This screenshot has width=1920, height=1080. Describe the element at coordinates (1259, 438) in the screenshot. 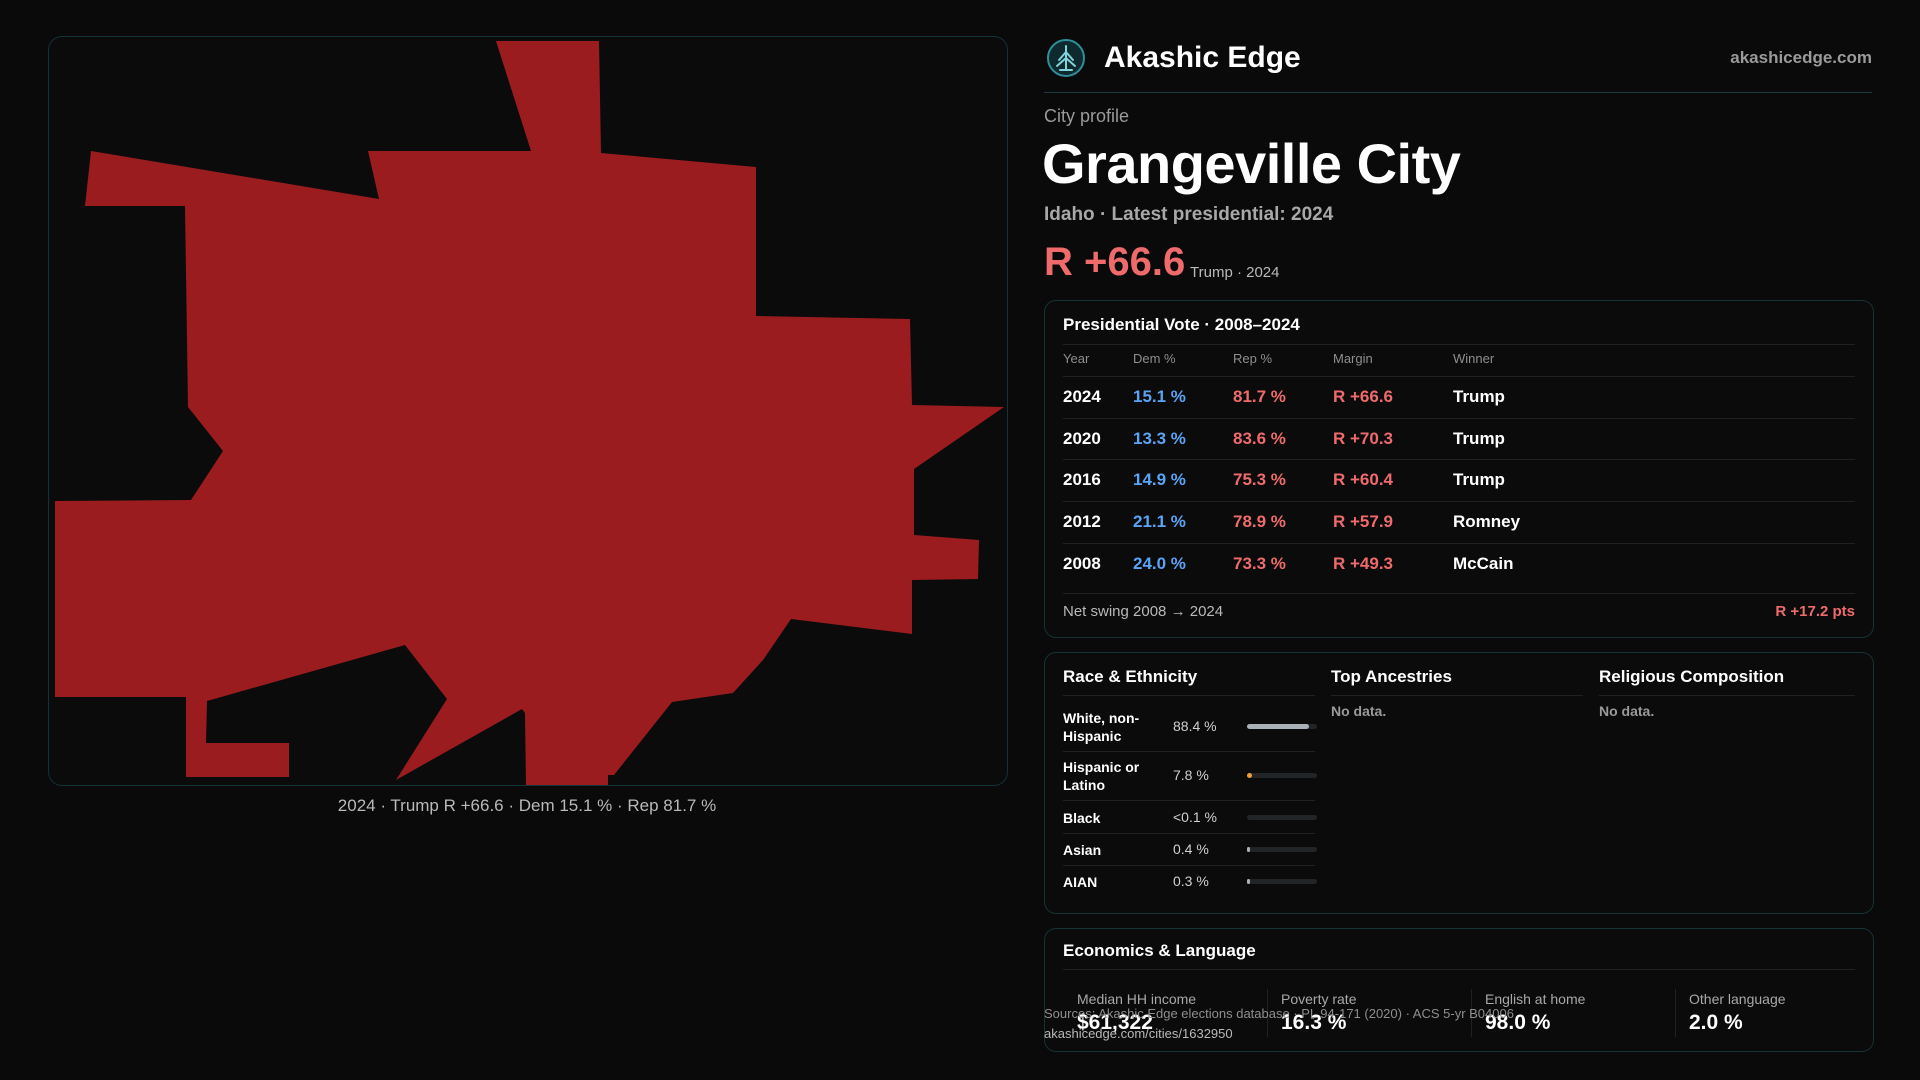

I see `row-rep: 83.6 %` at that location.